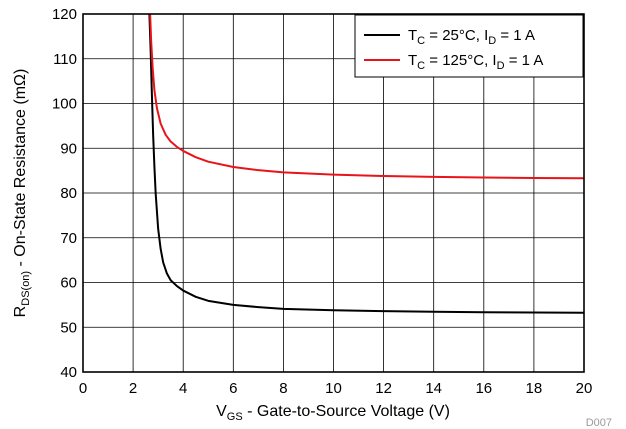 The image size is (626, 429). Describe the element at coordinates (22, 193) in the screenshot. I see `y-axis-title: RDS(on) - On-State Resistance (mΩ)` at that location.